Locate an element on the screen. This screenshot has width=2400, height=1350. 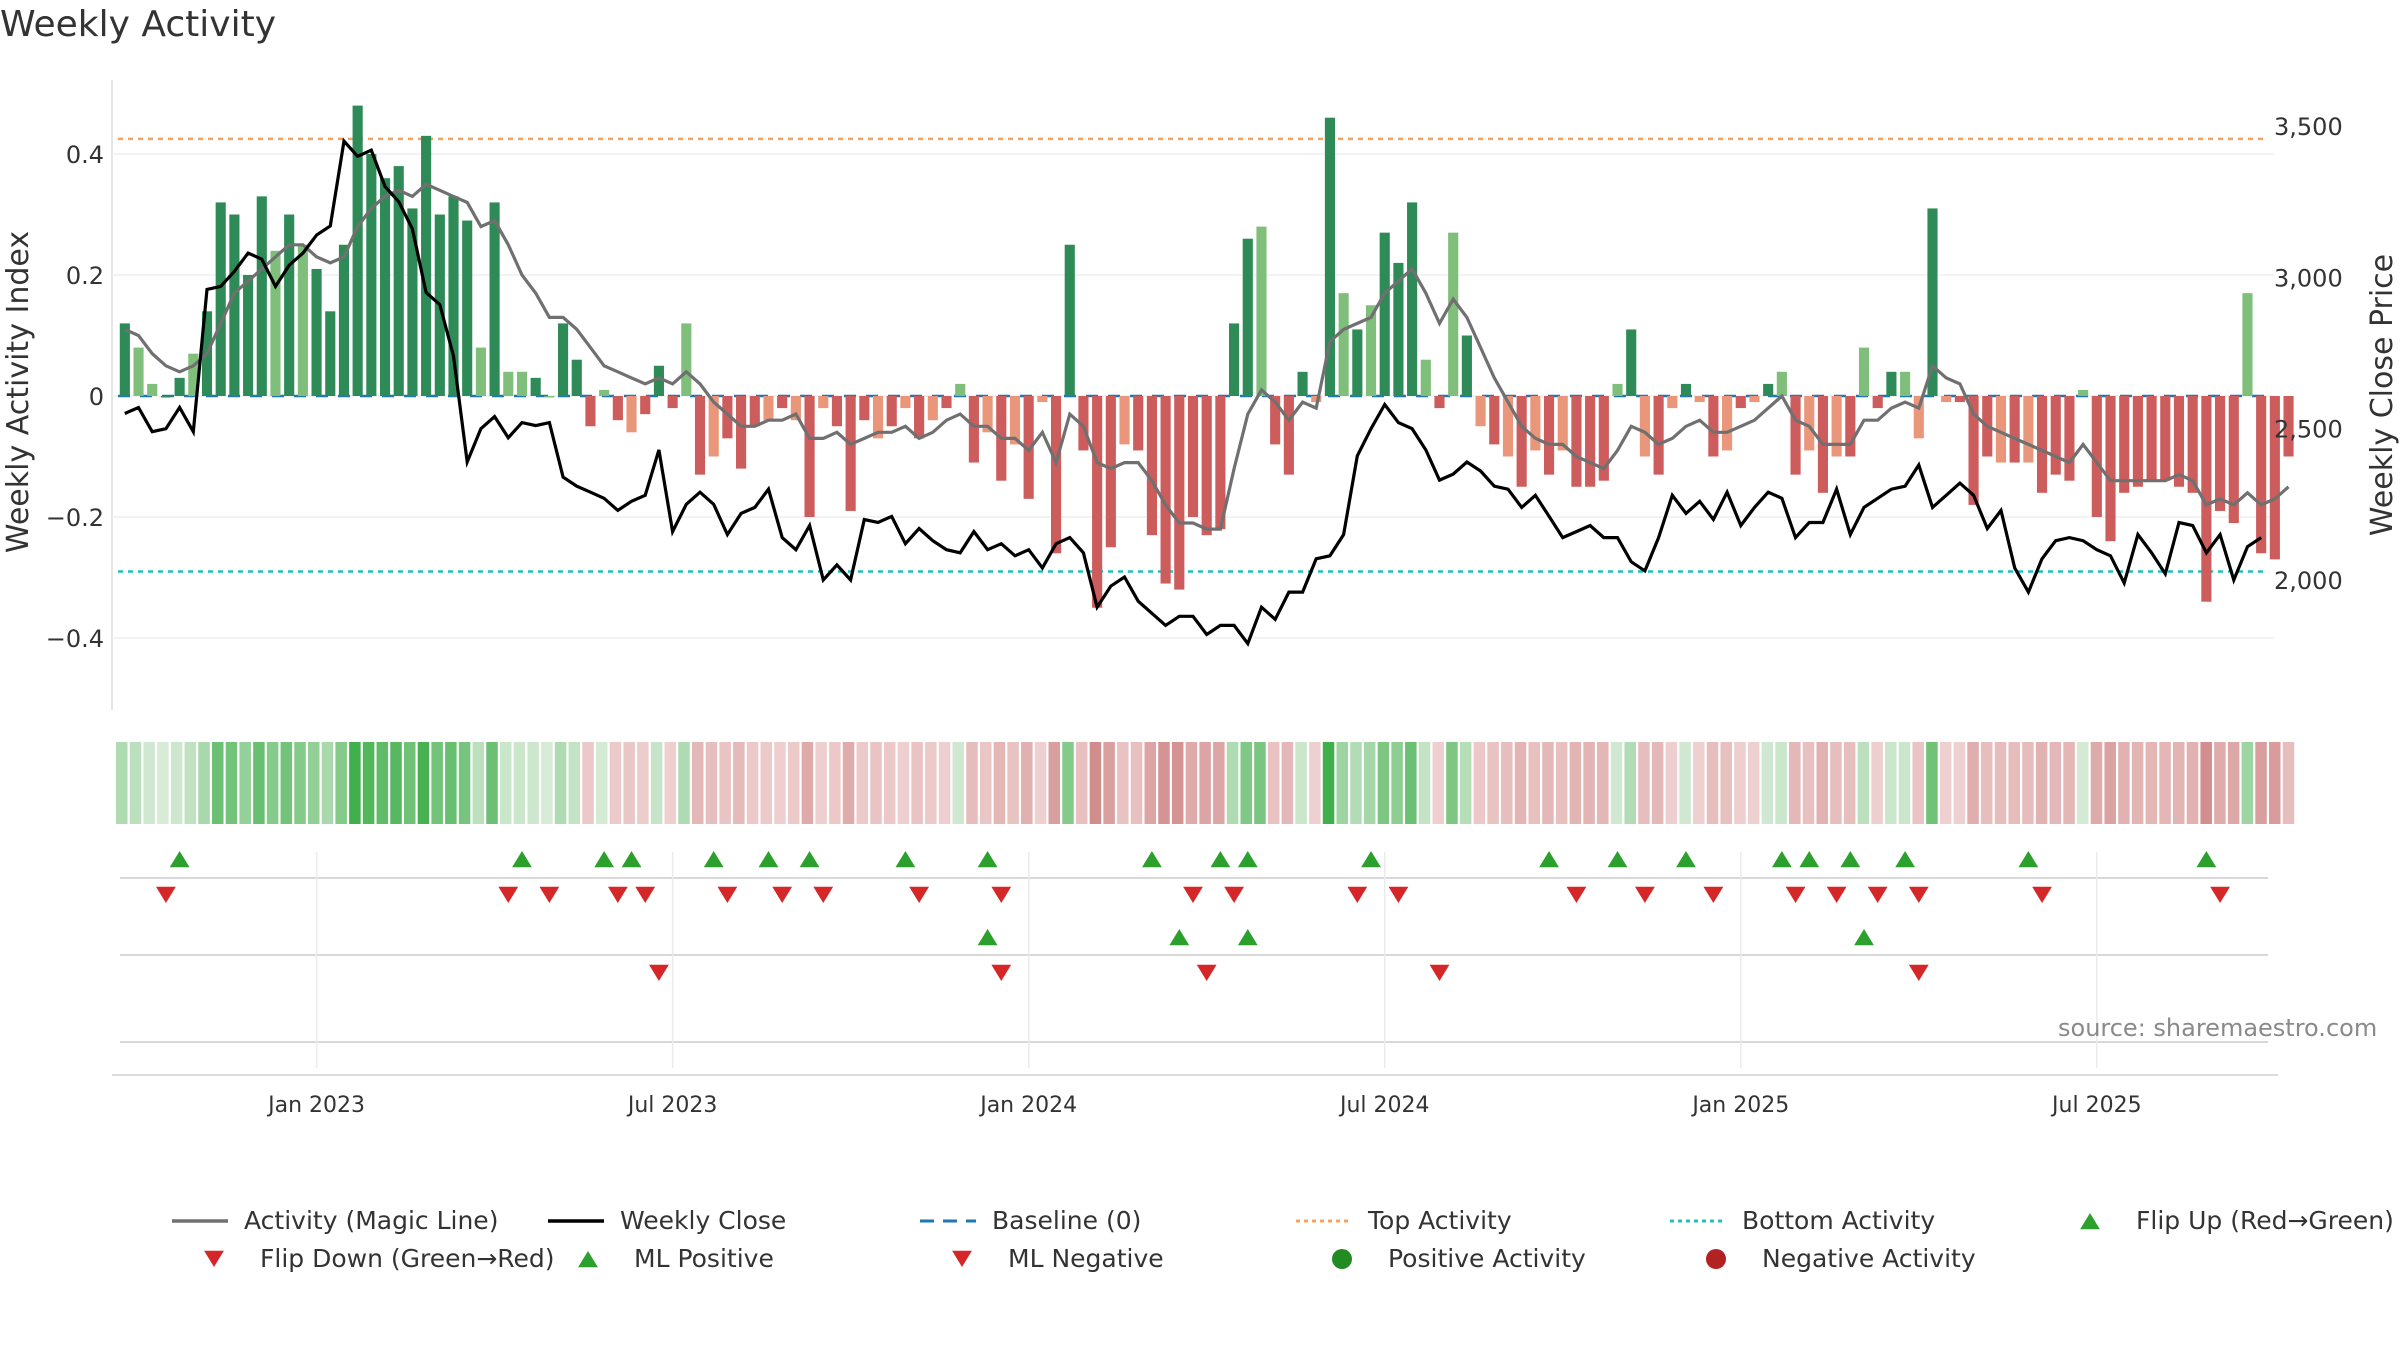
legend-item-magic: Activity (Magic Line) is located at coordinates (332, 1220).